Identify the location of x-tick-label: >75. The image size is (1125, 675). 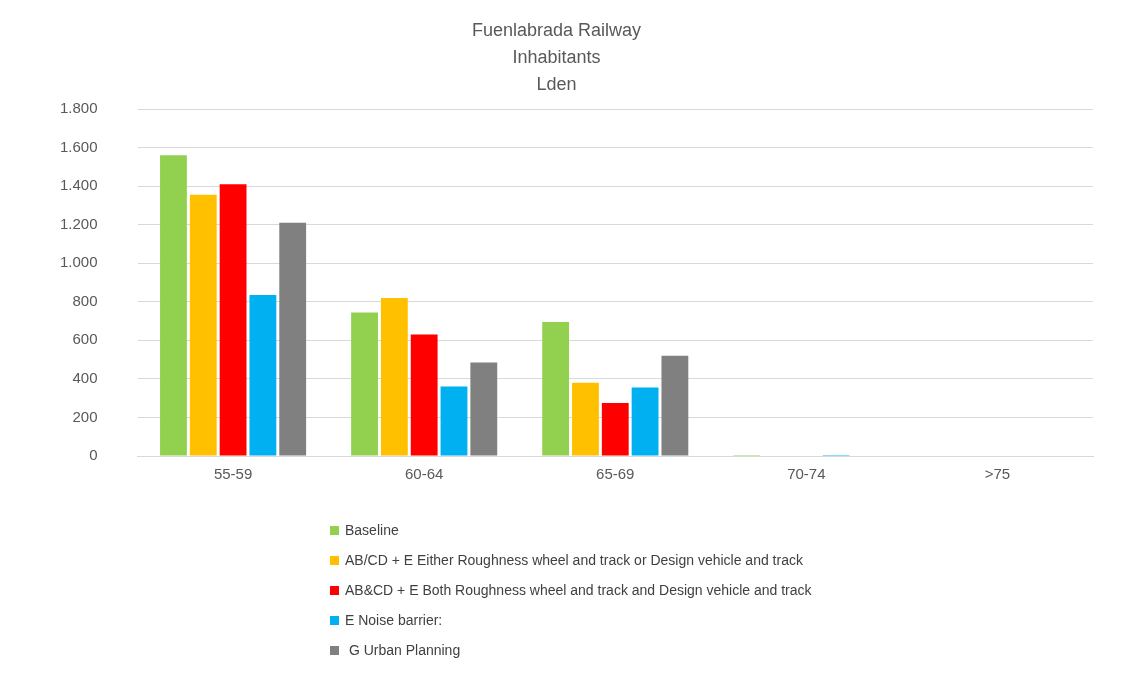
(997, 474).